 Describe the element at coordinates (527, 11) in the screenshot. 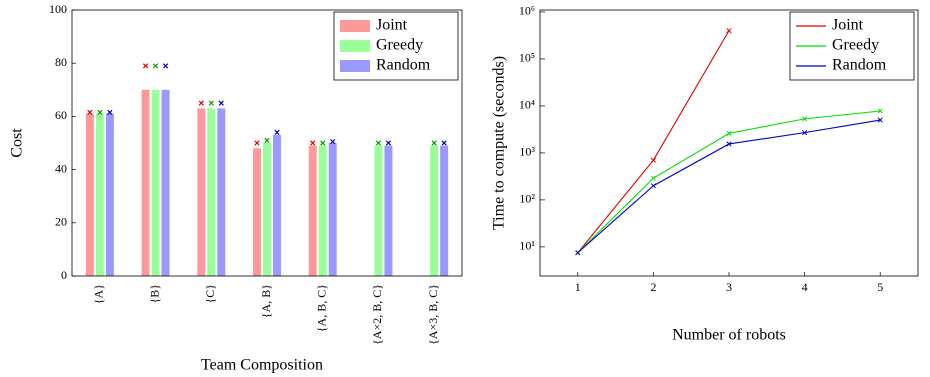

I see `y-tick-label: 10⁶` at that location.